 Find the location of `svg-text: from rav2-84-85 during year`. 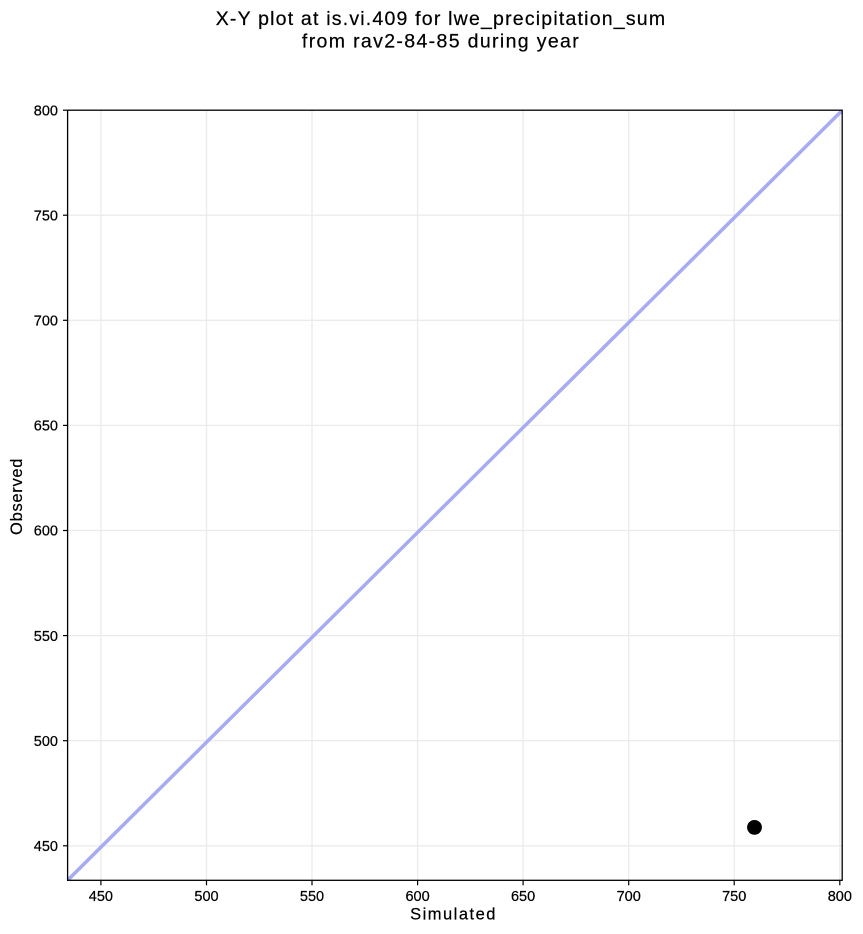

svg-text: from rav2-84-85 during year is located at coordinates (441, 42).